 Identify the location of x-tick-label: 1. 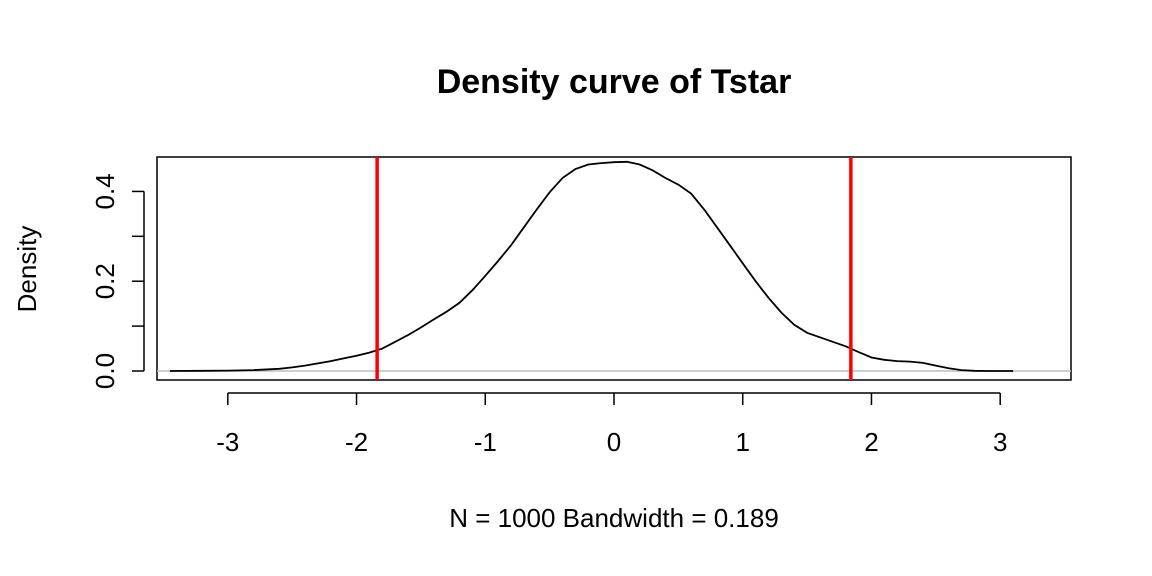
(742, 442).